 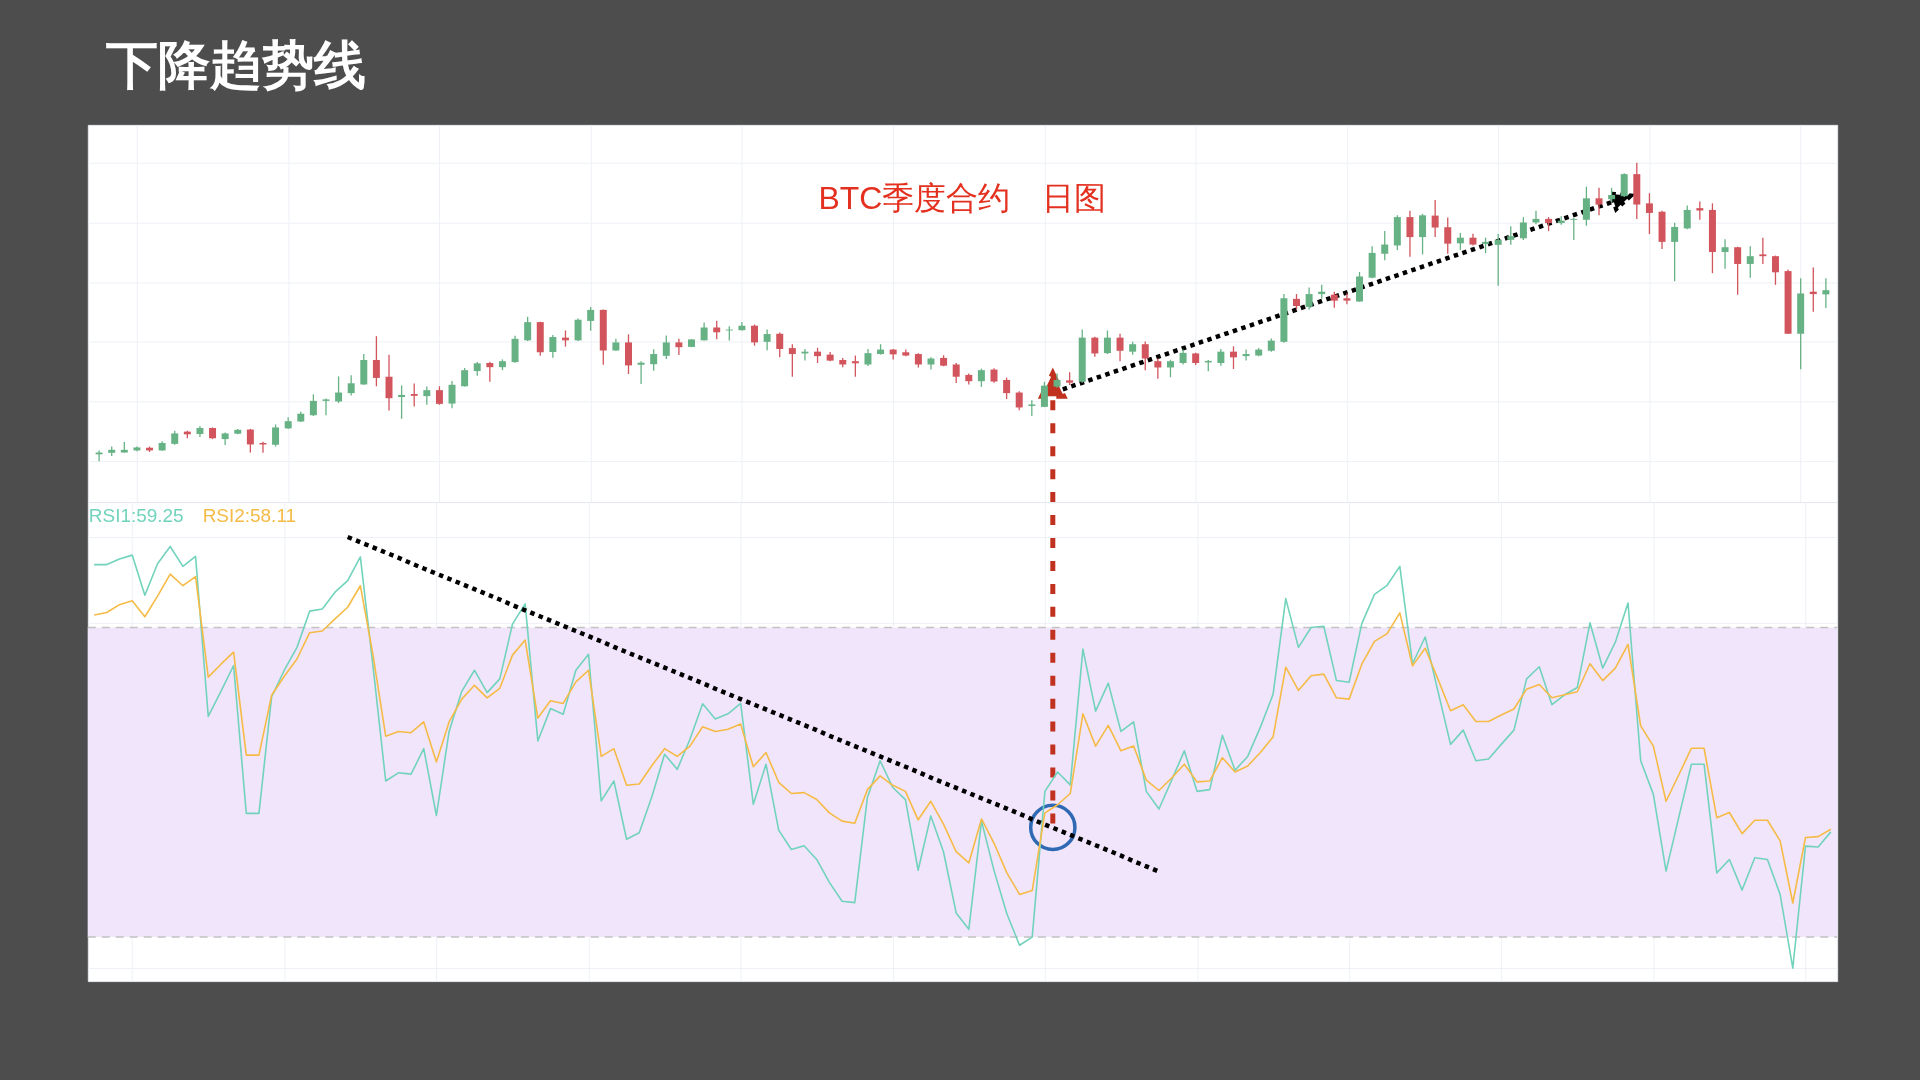 What do you see at coordinates (136, 516) in the screenshot?
I see `series-label: RSI1:59.25` at bounding box center [136, 516].